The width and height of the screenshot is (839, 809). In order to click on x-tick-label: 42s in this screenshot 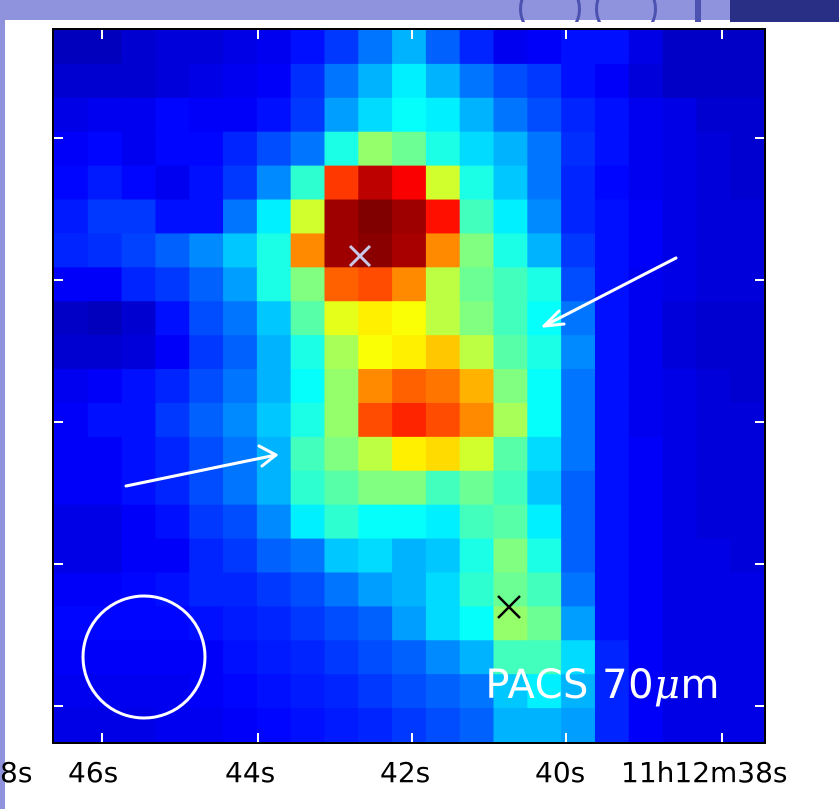, I will do `click(405, 772)`.